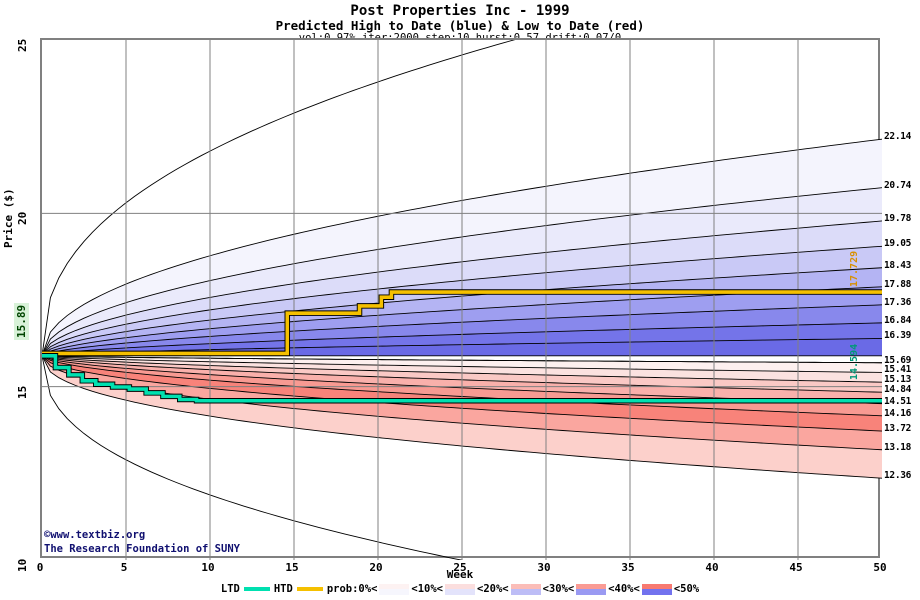 This screenshot has height=600, width=920. Describe the element at coordinates (686, 589) in the screenshot. I see `legend-band-label-5: <50%` at that location.